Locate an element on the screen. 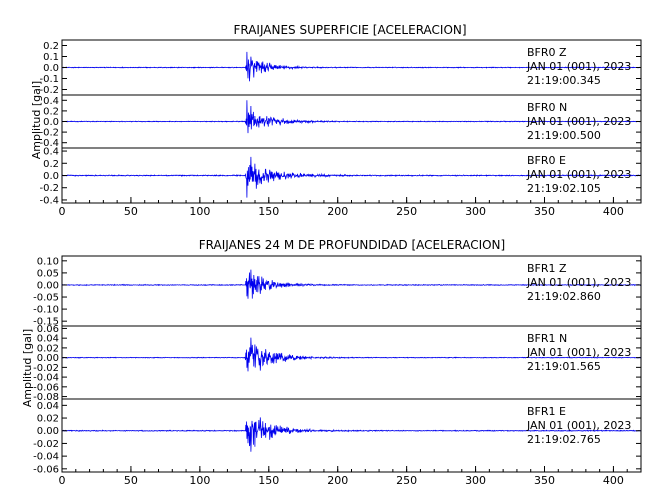 Image resolution: width=650 pixels, height=500 pixels. y-tick-label: -0.08 is located at coordinates (46, 397).